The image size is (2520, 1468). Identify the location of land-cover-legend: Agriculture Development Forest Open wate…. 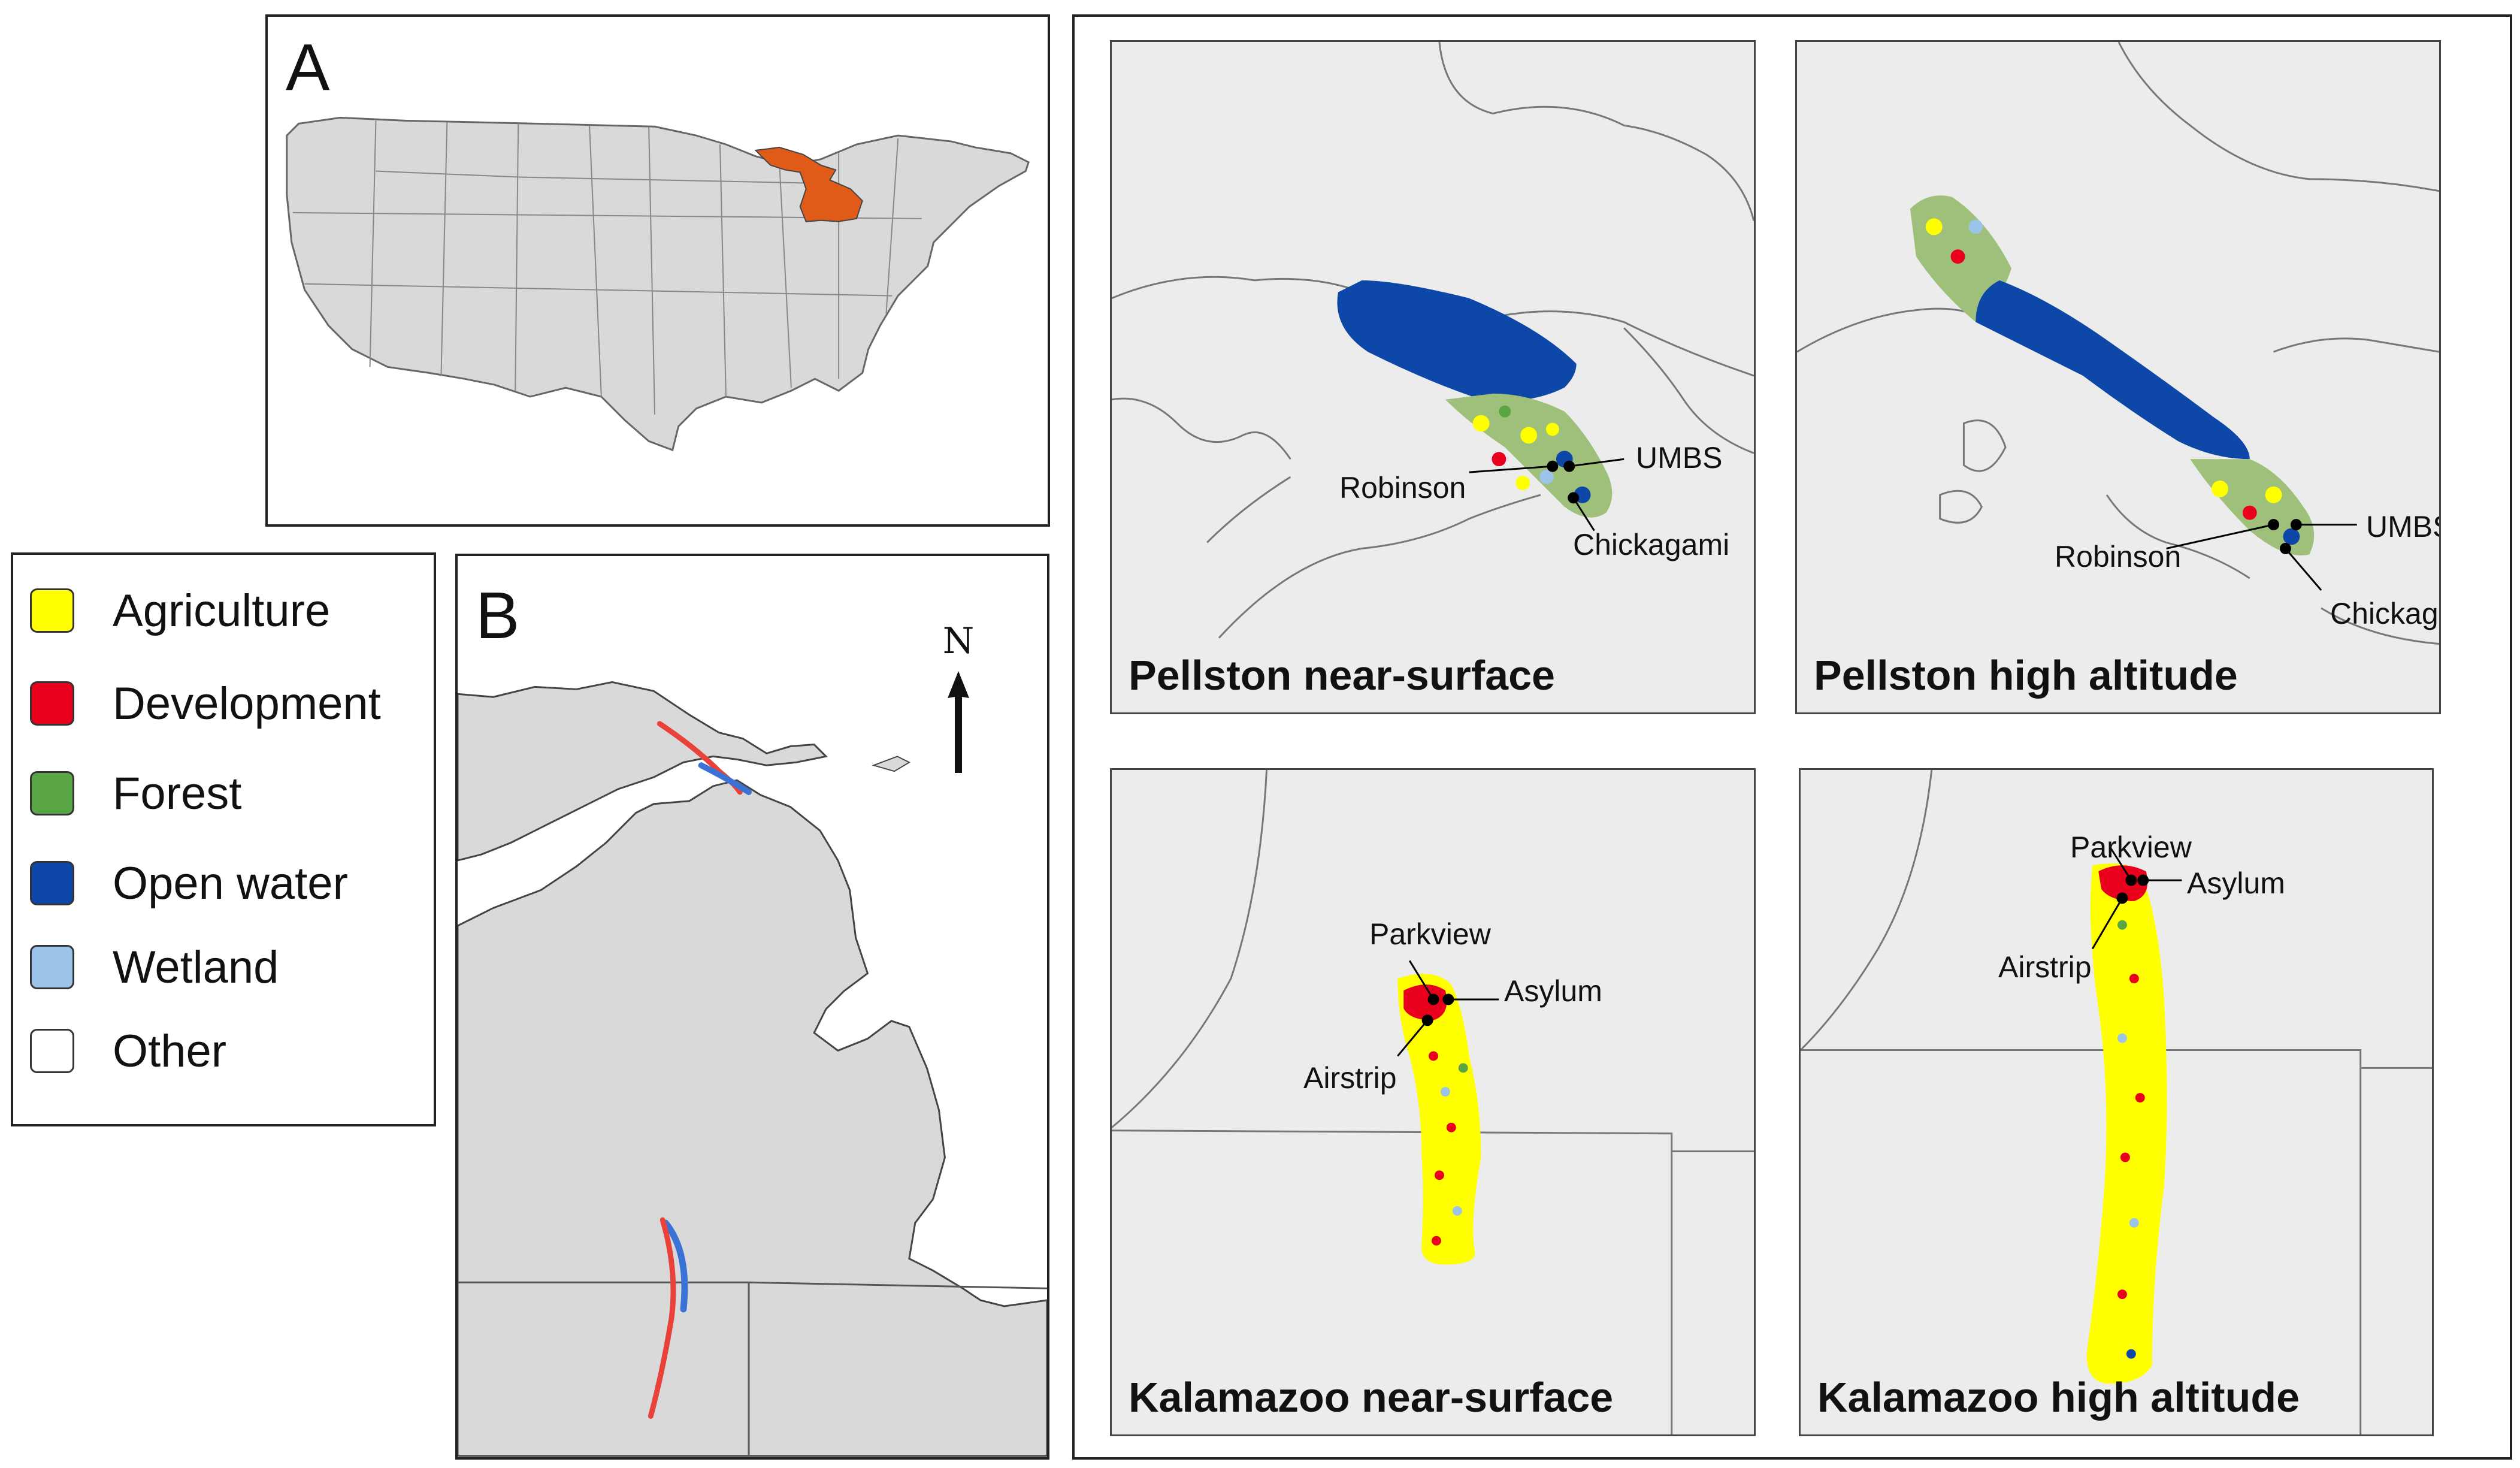
(223, 839).